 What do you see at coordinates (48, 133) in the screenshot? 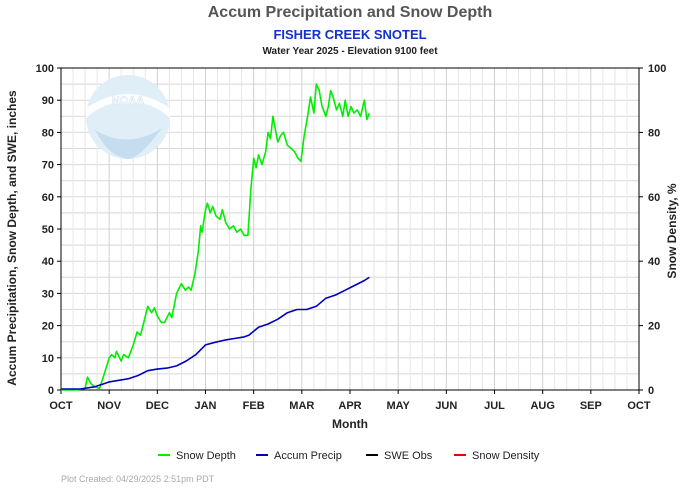
I see `y-tick-label: 80` at bounding box center [48, 133].